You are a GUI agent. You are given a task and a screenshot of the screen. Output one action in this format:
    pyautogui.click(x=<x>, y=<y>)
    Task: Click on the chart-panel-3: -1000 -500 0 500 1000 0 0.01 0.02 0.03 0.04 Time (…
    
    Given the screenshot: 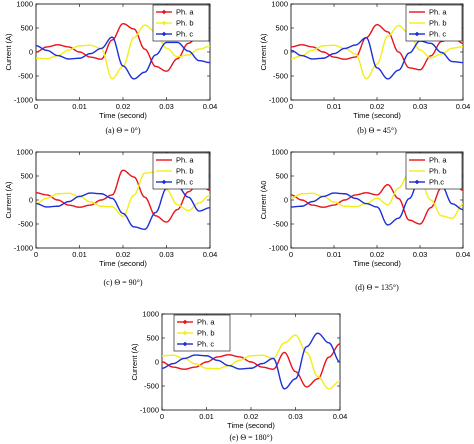 What is the action you would take?
    pyautogui.click(x=110, y=218)
    